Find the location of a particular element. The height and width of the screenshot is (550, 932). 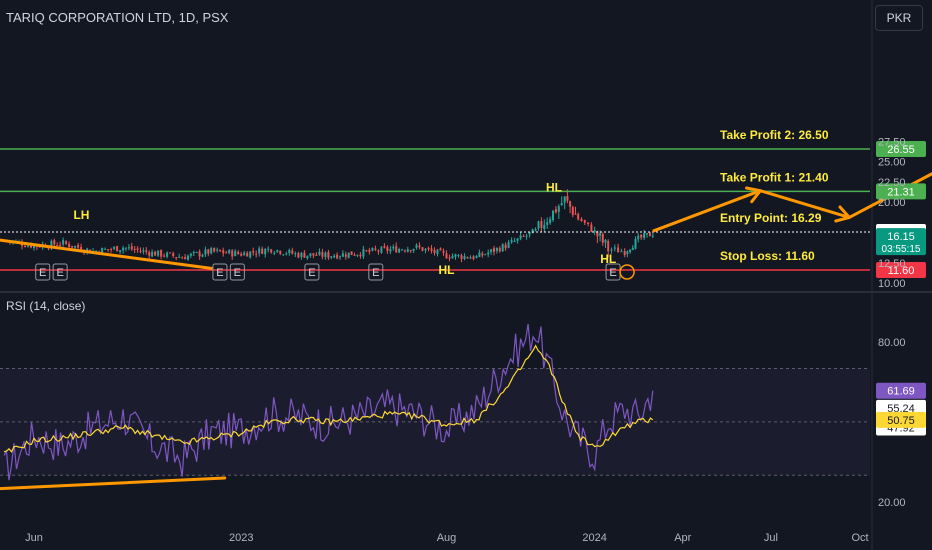

earnings-marker-2: E is located at coordinates (219, 273).